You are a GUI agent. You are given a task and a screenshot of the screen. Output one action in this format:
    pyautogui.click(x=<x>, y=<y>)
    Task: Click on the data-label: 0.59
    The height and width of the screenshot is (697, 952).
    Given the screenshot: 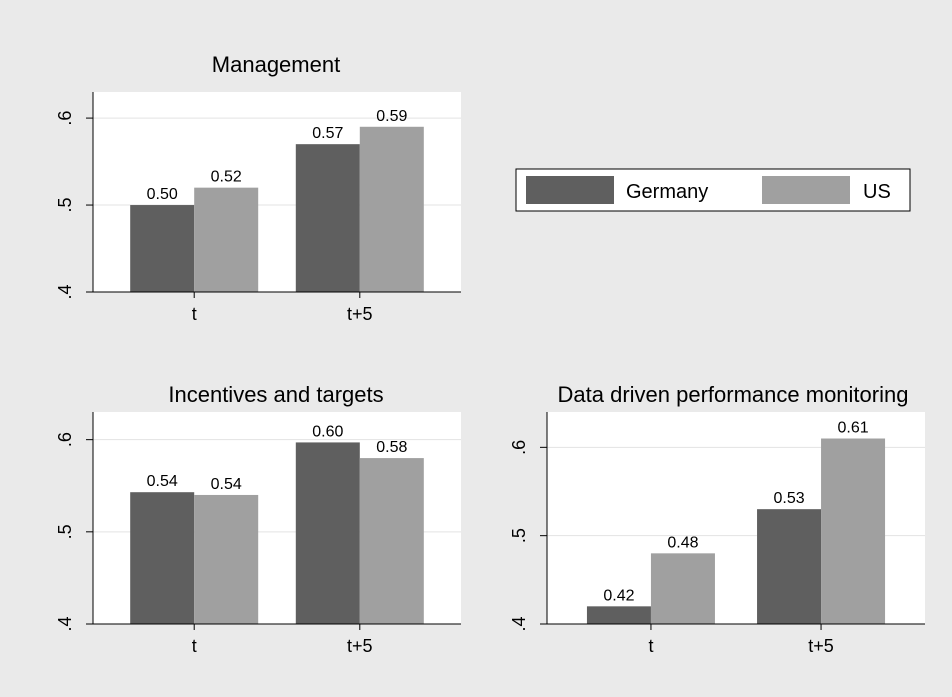 What is the action you would take?
    pyautogui.click(x=391, y=116)
    